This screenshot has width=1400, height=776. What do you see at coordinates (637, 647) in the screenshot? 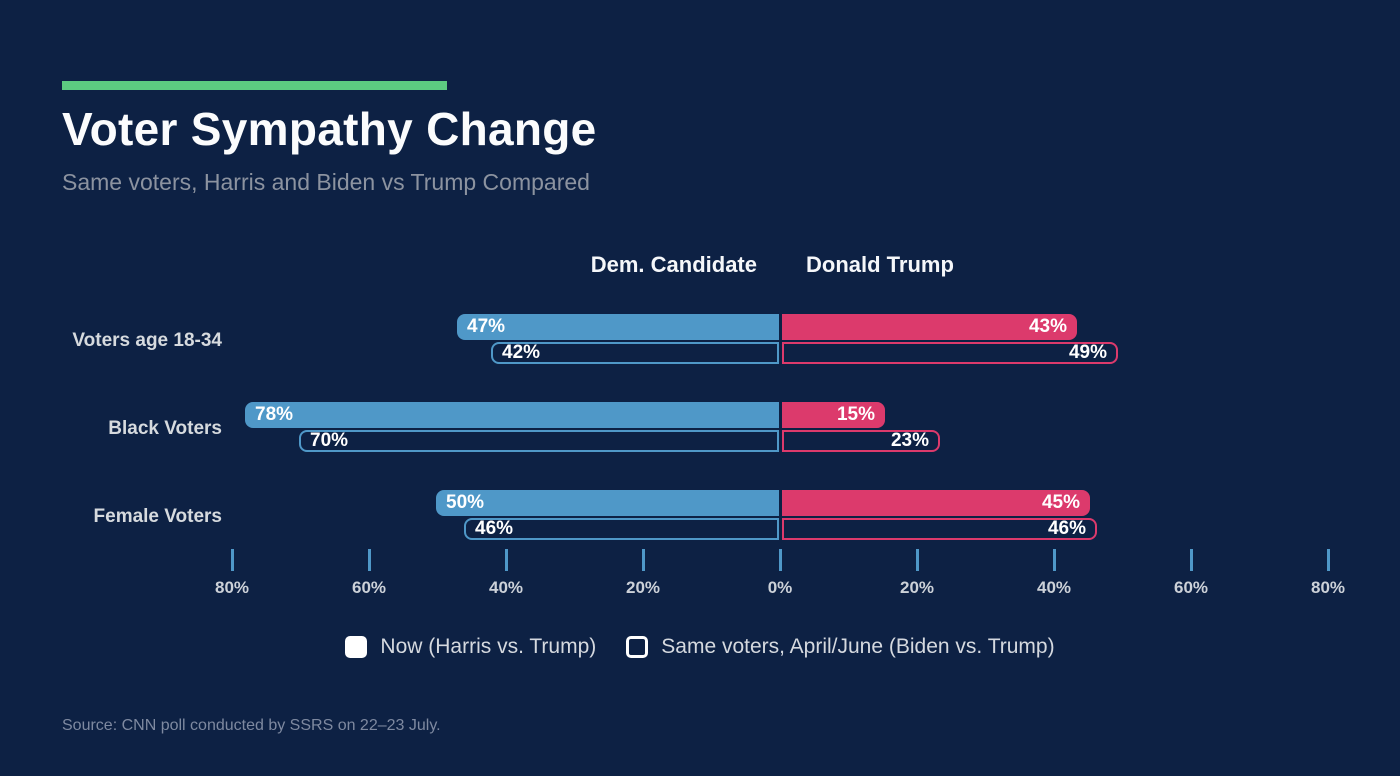
I see `legend-swatch-outlined-icon` at bounding box center [637, 647].